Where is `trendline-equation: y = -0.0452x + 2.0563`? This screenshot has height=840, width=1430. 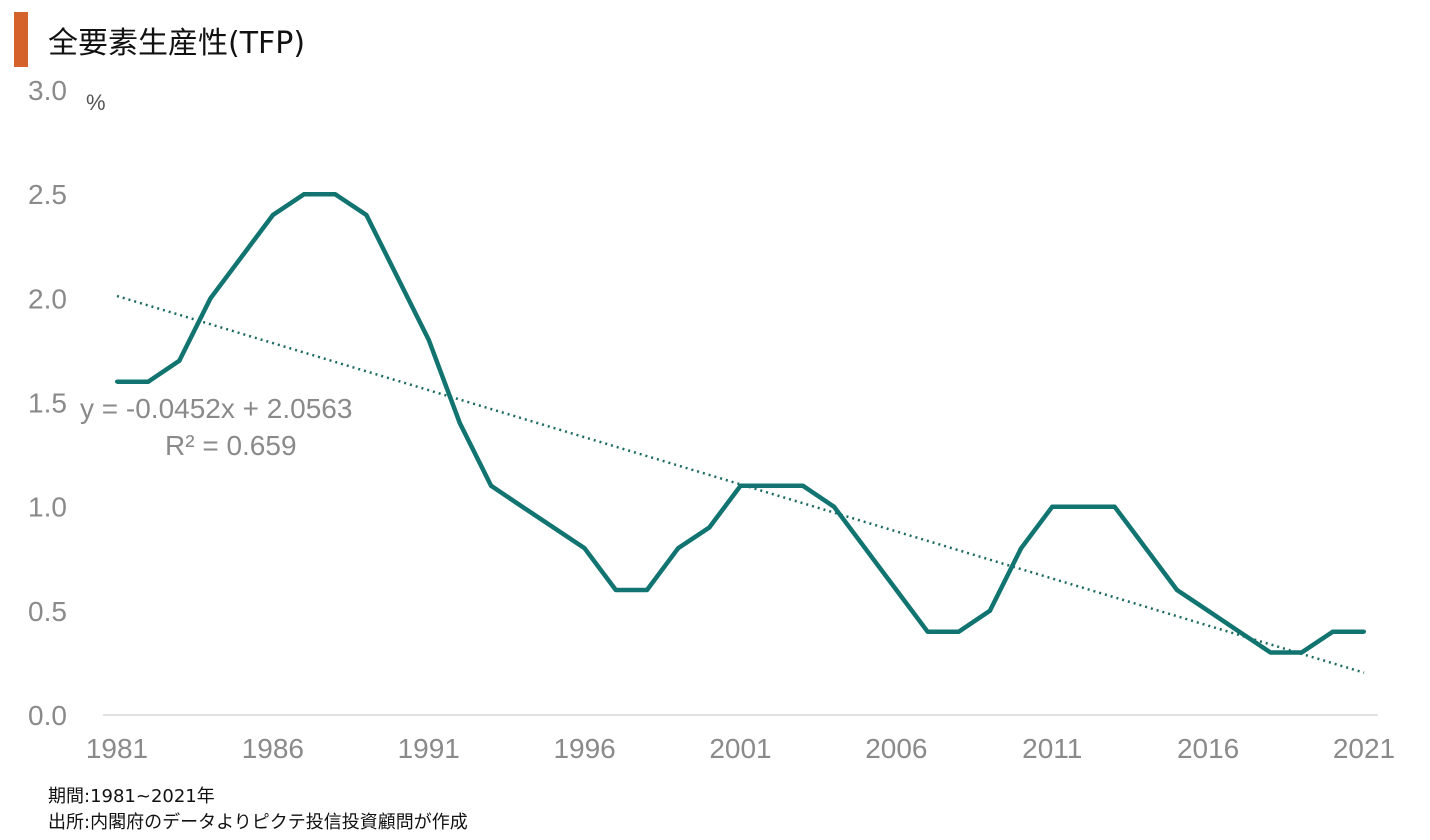 trendline-equation: y = -0.0452x + 2.0563 is located at coordinates (216, 408).